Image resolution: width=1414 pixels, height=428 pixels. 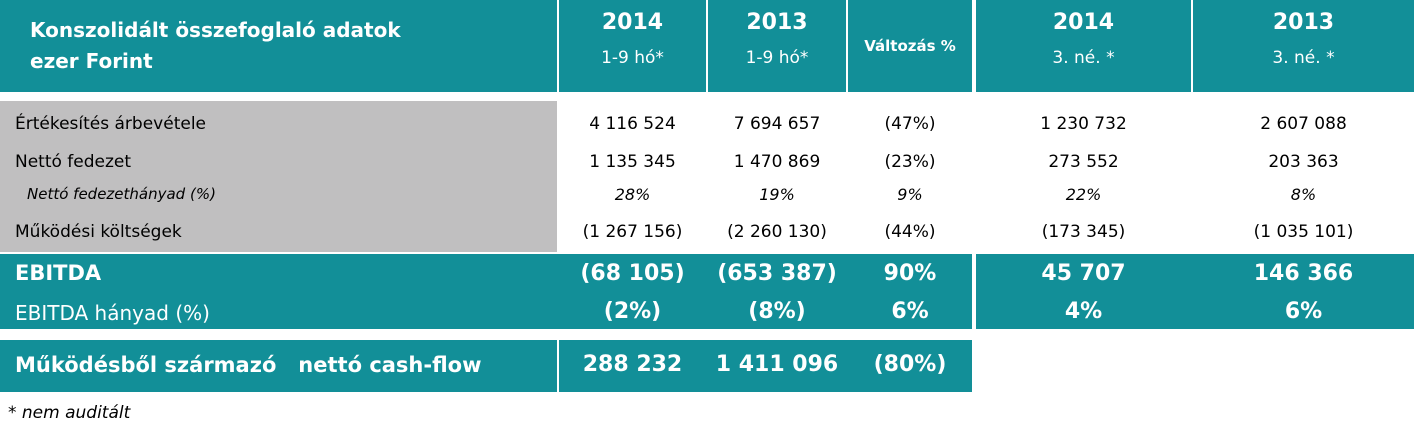 I want to click on cell-revenue-2014-q3: 1 230 732, so click(x=1083, y=124).